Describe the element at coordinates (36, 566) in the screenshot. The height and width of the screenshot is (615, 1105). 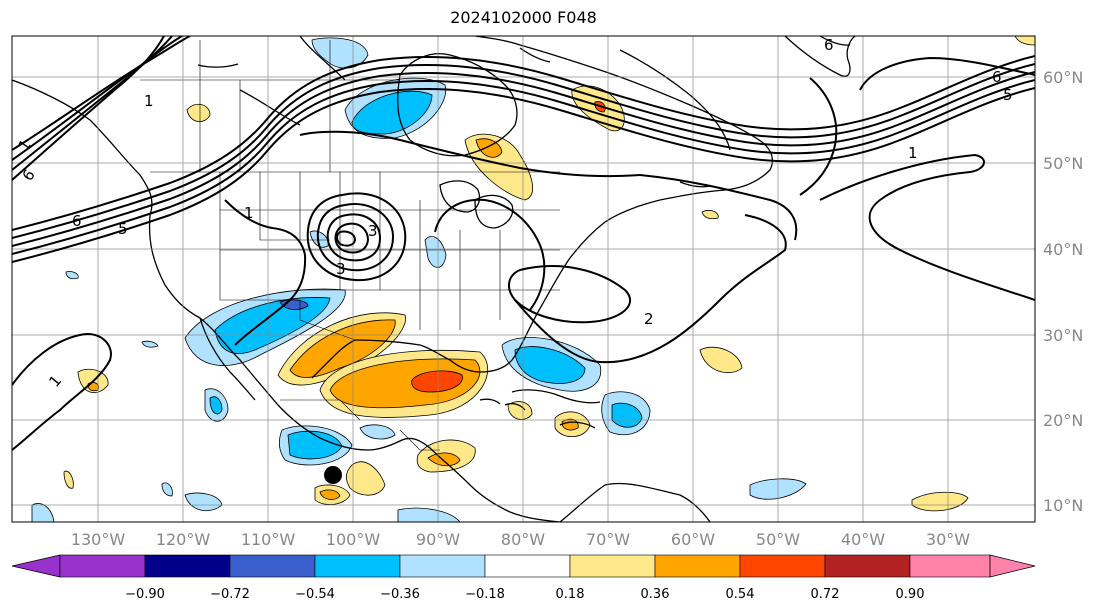
I see `colorbar-extend-low` at that location.